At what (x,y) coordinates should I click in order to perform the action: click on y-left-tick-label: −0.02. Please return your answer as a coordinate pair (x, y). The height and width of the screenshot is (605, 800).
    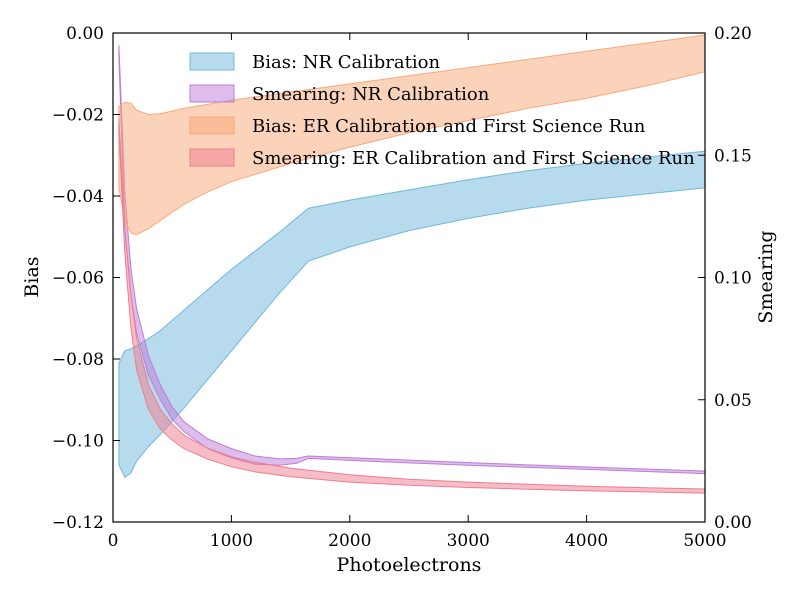
    Looking at the image, I should click on (78, 116).